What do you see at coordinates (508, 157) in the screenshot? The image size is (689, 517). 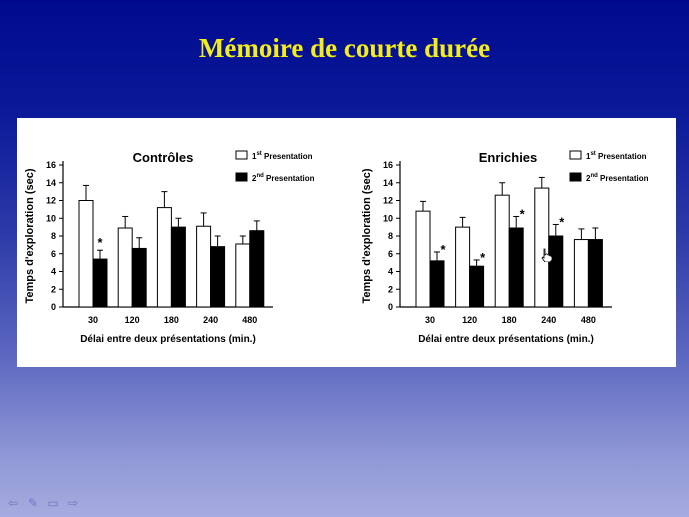 I see `chart-title: Enrichies` at bounding box center [508, 157].